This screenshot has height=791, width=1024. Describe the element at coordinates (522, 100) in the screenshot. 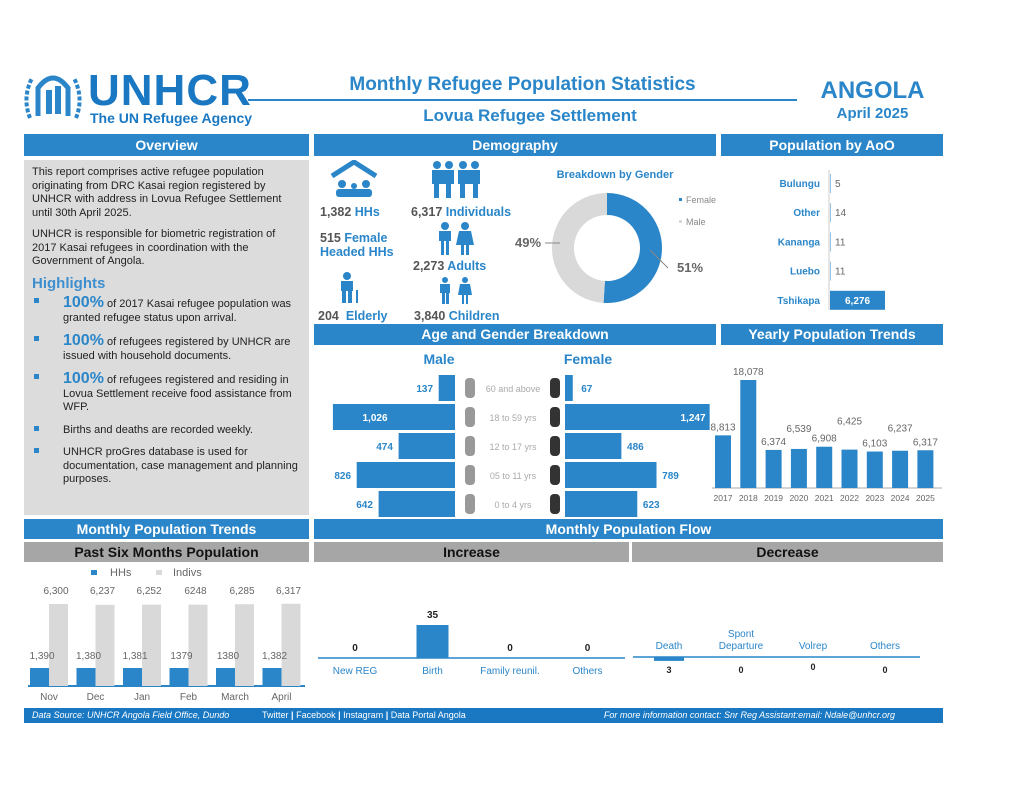

I see `title-rule` at that location.